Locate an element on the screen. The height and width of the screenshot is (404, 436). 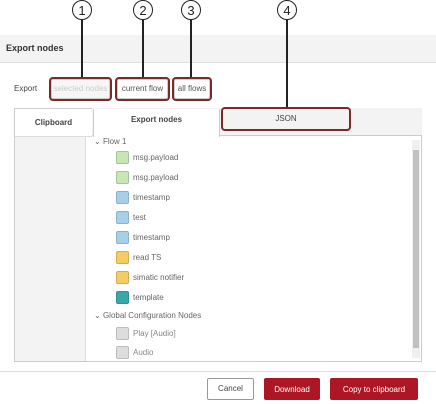
all-flows-button: all flows is located at coordinates (192, 89).